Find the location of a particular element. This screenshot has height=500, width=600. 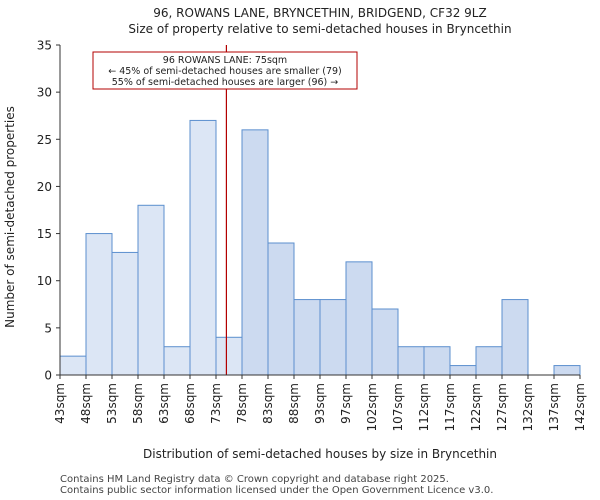

y-tick-label-35: 35 is located at coordinates (44, 46).